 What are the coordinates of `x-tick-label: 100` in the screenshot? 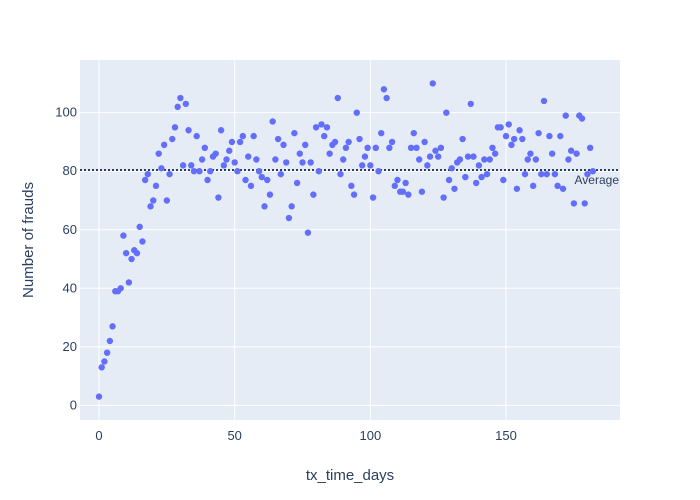 It's located at (371, 435).